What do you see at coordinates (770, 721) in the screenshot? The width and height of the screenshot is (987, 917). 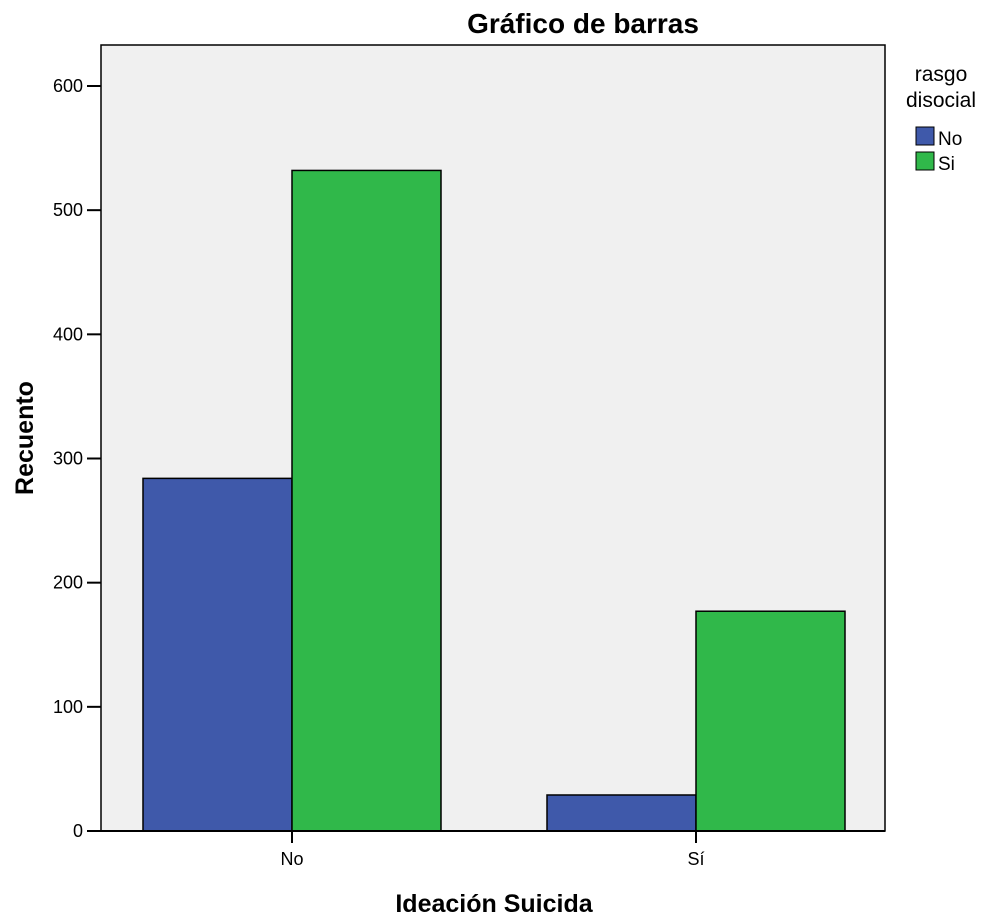 I see `bar-si-si` at bounding box center [770, 721].